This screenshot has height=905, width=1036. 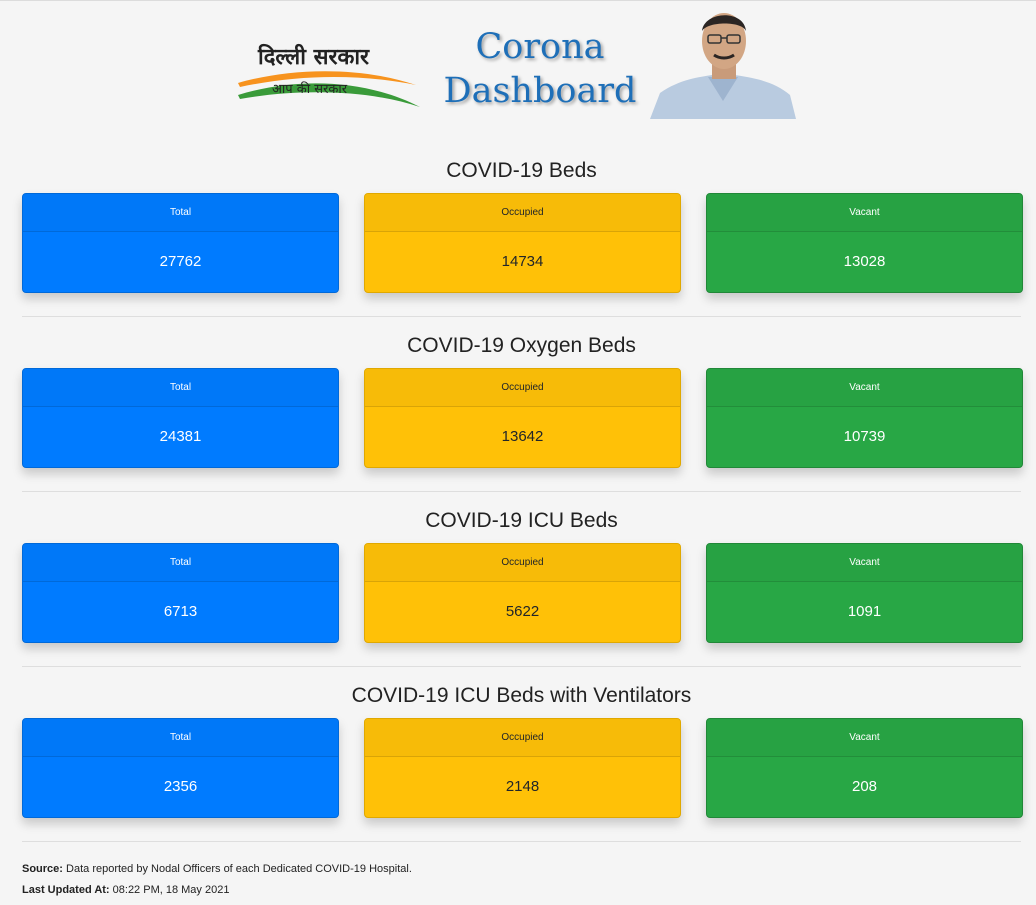 What do you see at coordinates (864, 786) in the screenshot?
I see `vacant-value: 208` at bounding box center [864, 786].